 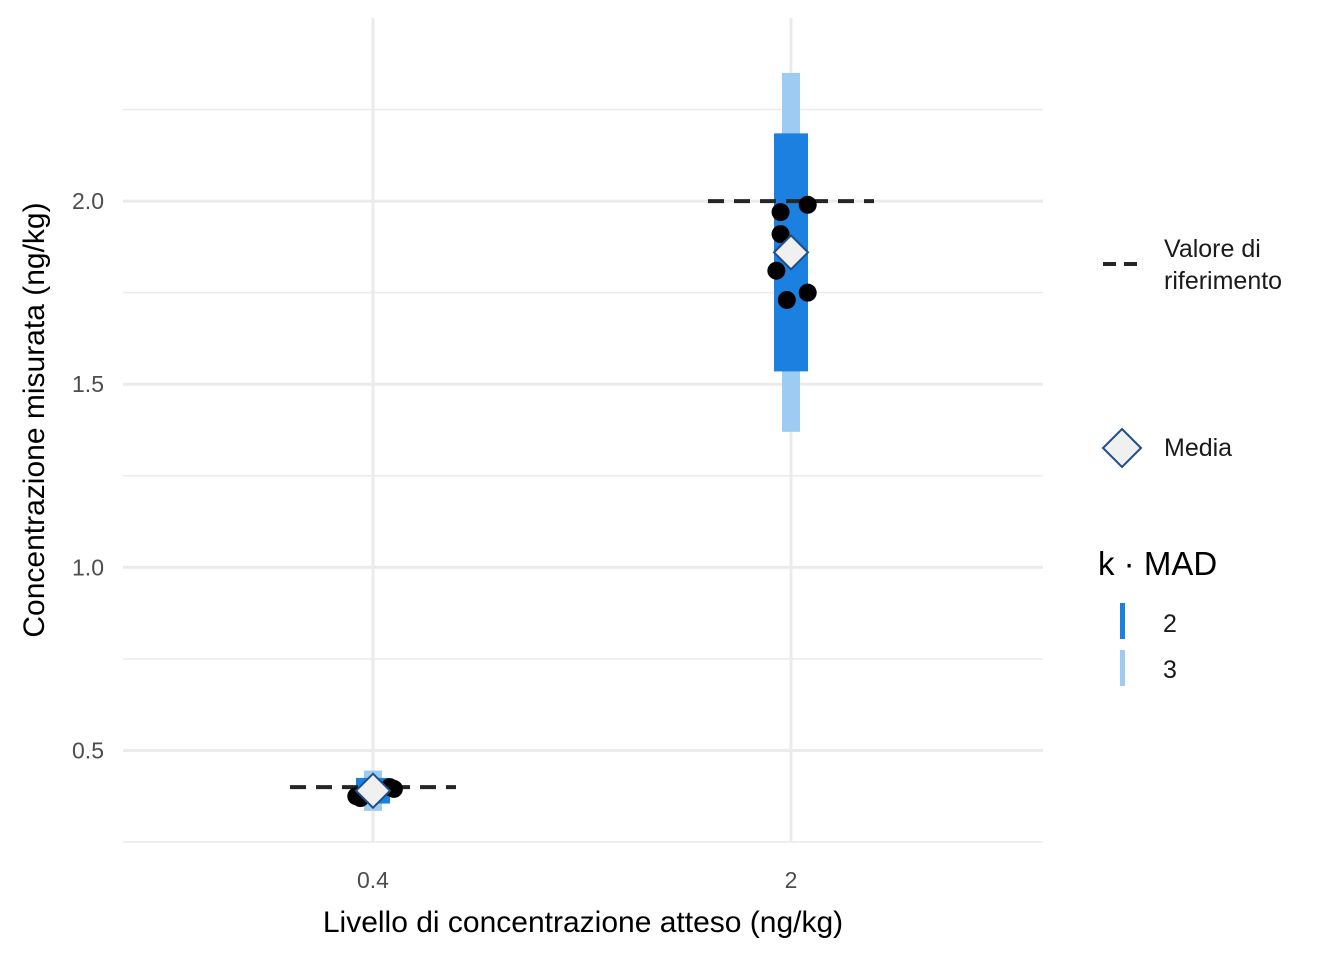 What do you see at coordinates (1148, 621) in the screenshot?
I see `legend-item-k2: 2` at bounding box center [1148, 621].